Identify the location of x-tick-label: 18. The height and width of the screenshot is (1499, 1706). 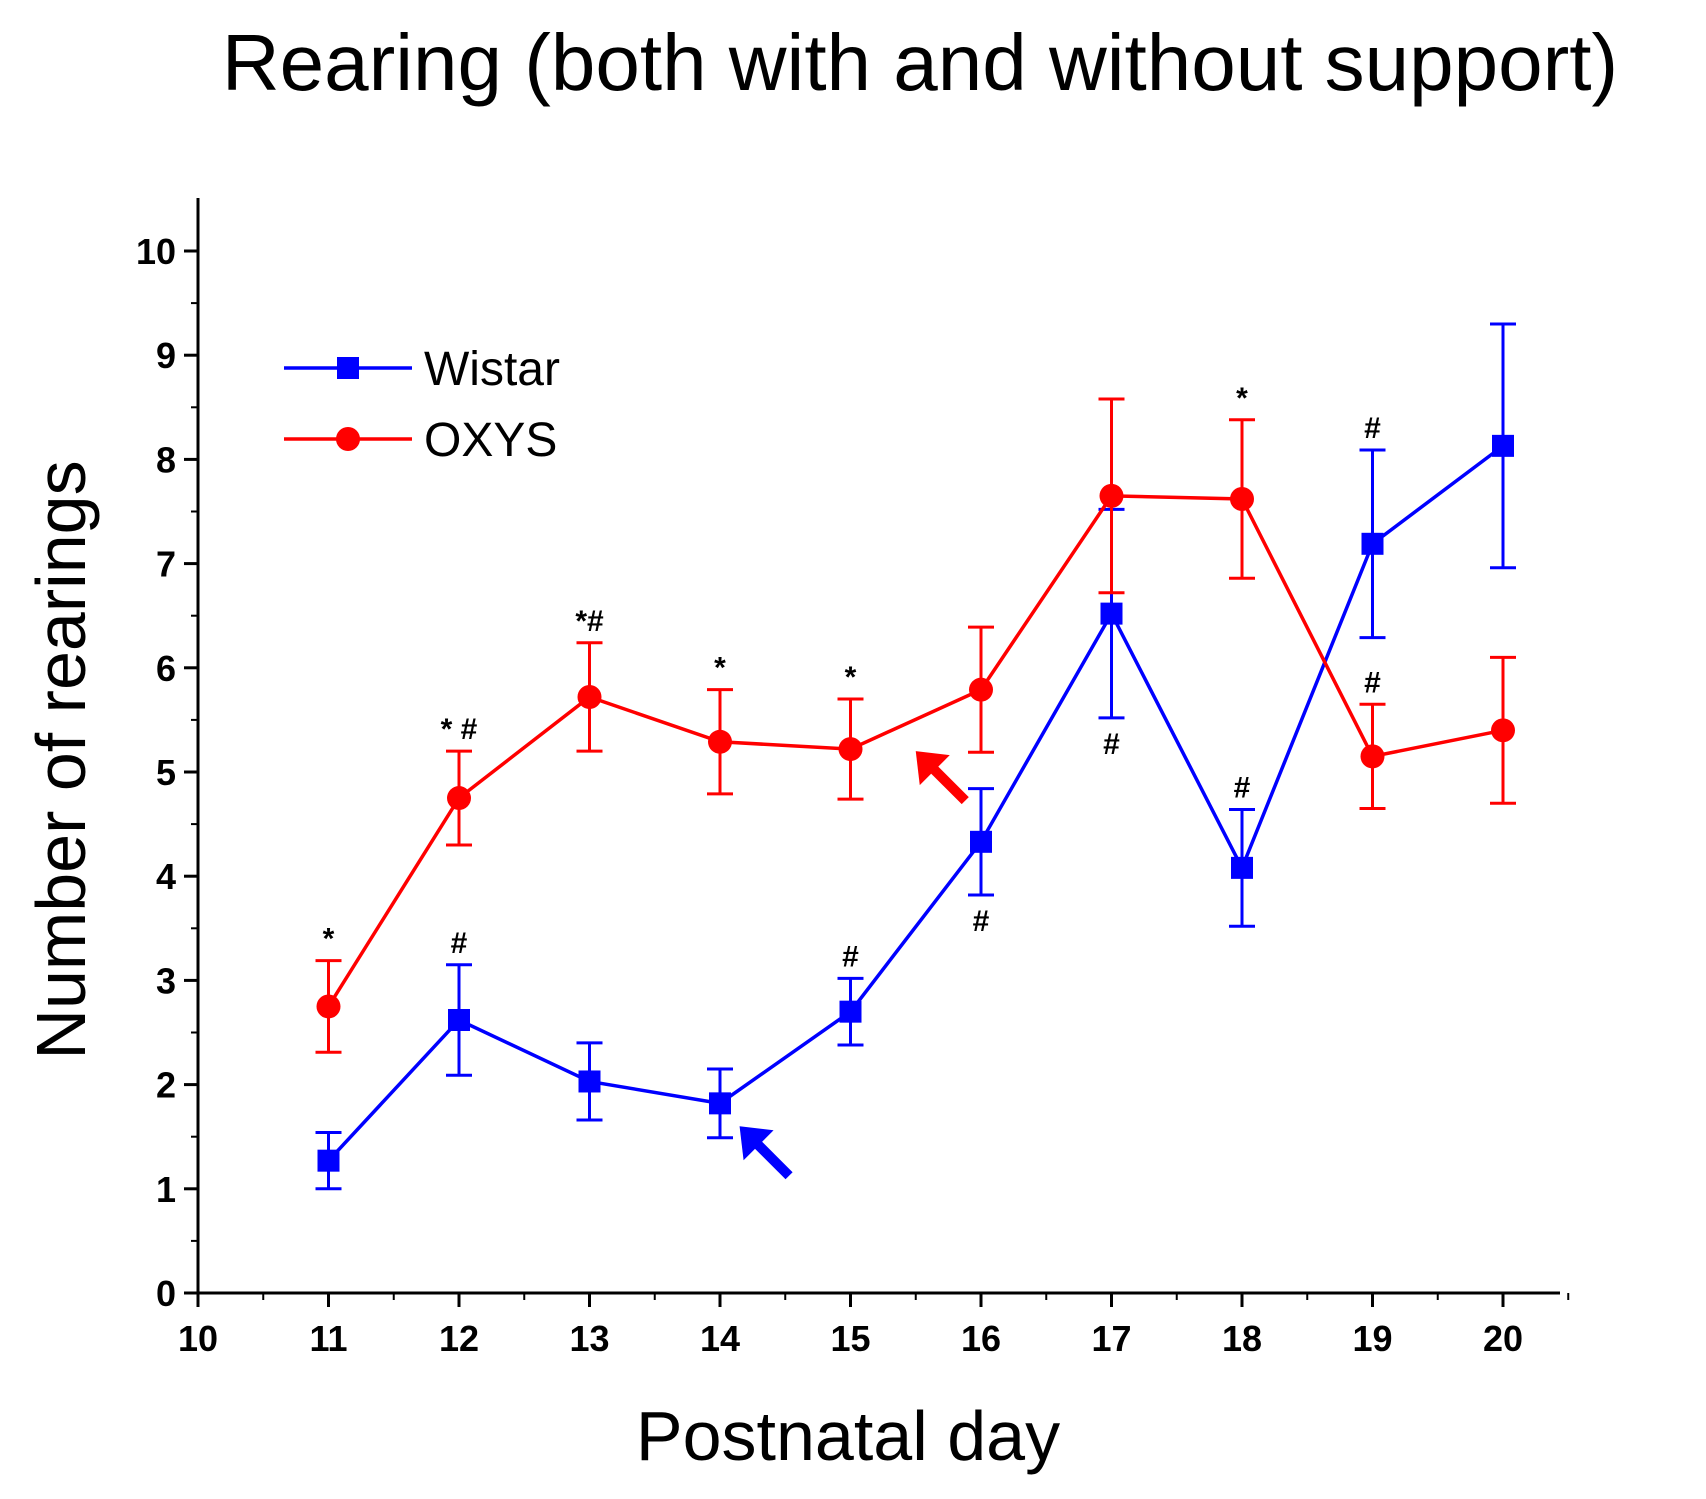
(1242, 1338).